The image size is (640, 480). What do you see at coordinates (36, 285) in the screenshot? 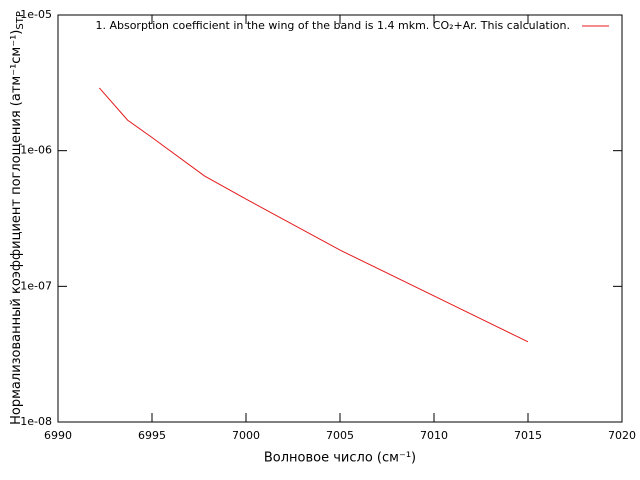
I see `y-tick-label: 1e-07` at bounding box center [36, 285].